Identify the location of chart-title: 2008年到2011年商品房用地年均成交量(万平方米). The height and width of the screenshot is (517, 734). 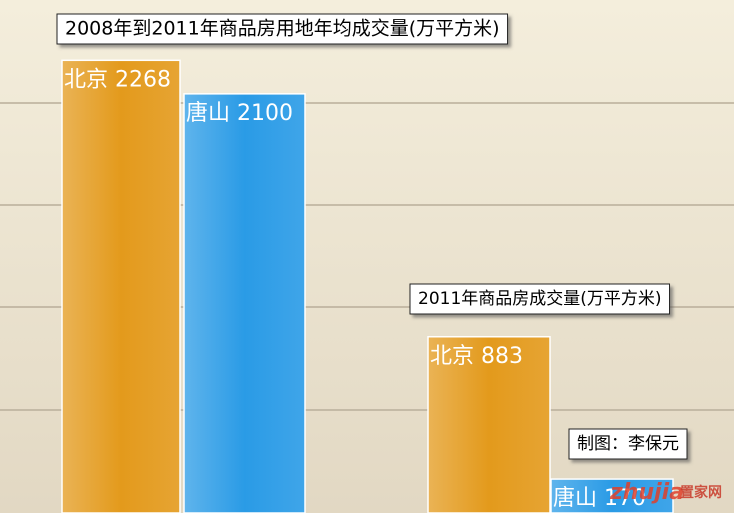
(282, 29).